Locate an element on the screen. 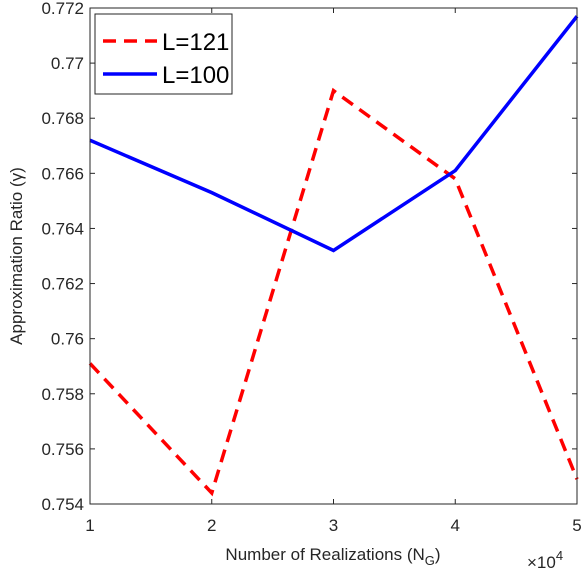 The width and height of the screenshot is (584, 574). legend: L=121 L=100 is located at coordinates (163, 54).